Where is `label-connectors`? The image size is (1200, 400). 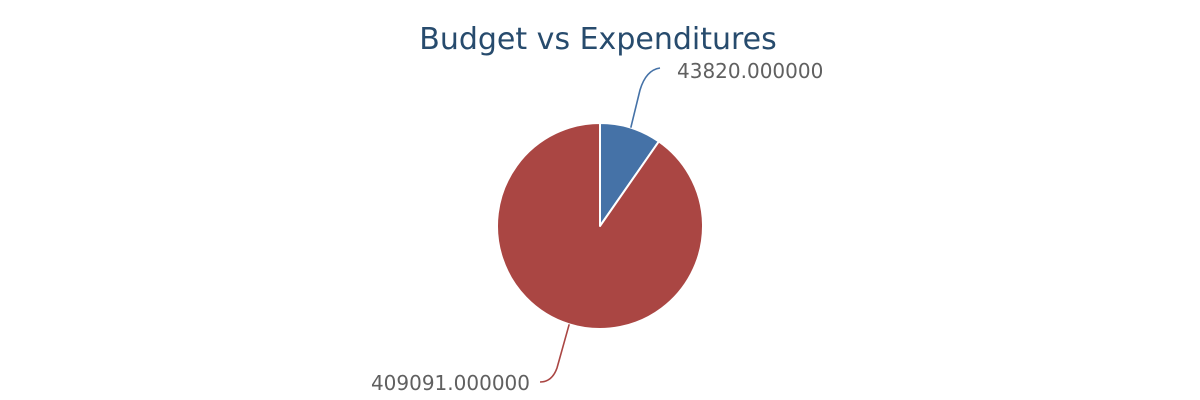 label-connectors is located at coordinates (600, 225).